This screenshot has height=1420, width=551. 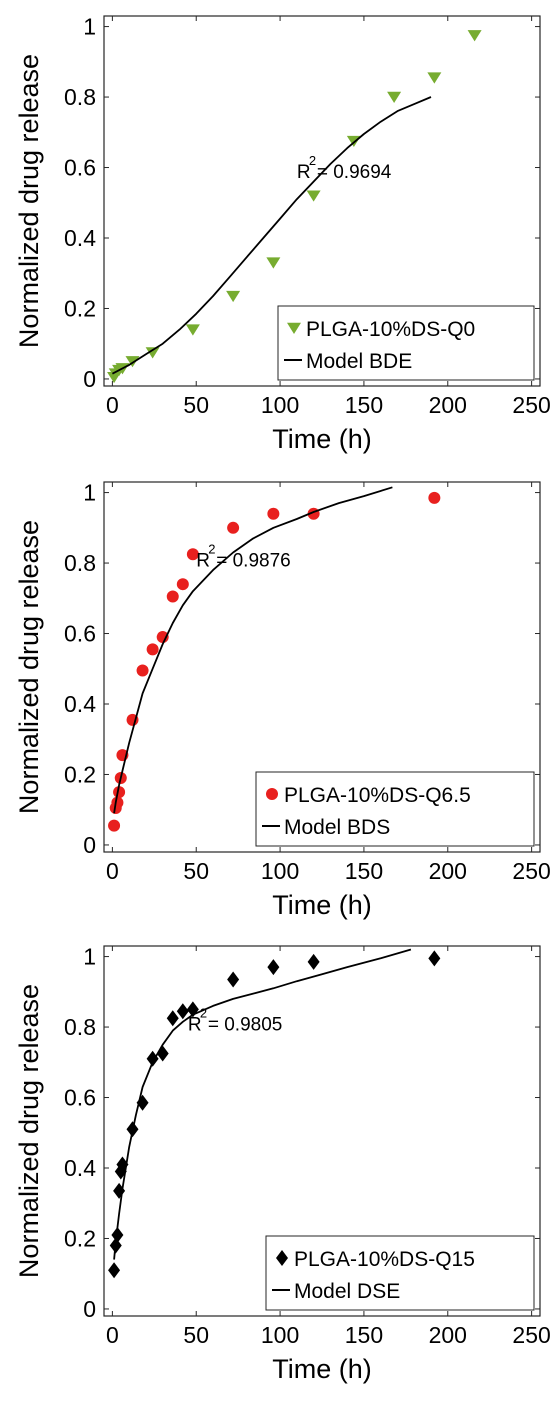 I want to click on legend-entry-label: PLGA-10%DS-Q0, so click(x=390, y=329).